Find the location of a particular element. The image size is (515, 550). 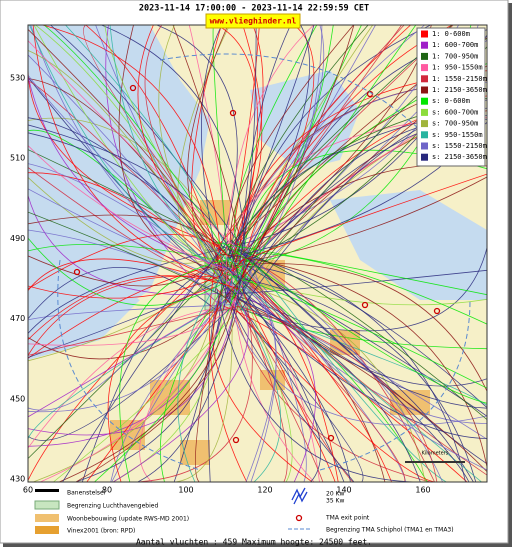

legend-label: s: 600-700m is located at coordinates (455, 112).